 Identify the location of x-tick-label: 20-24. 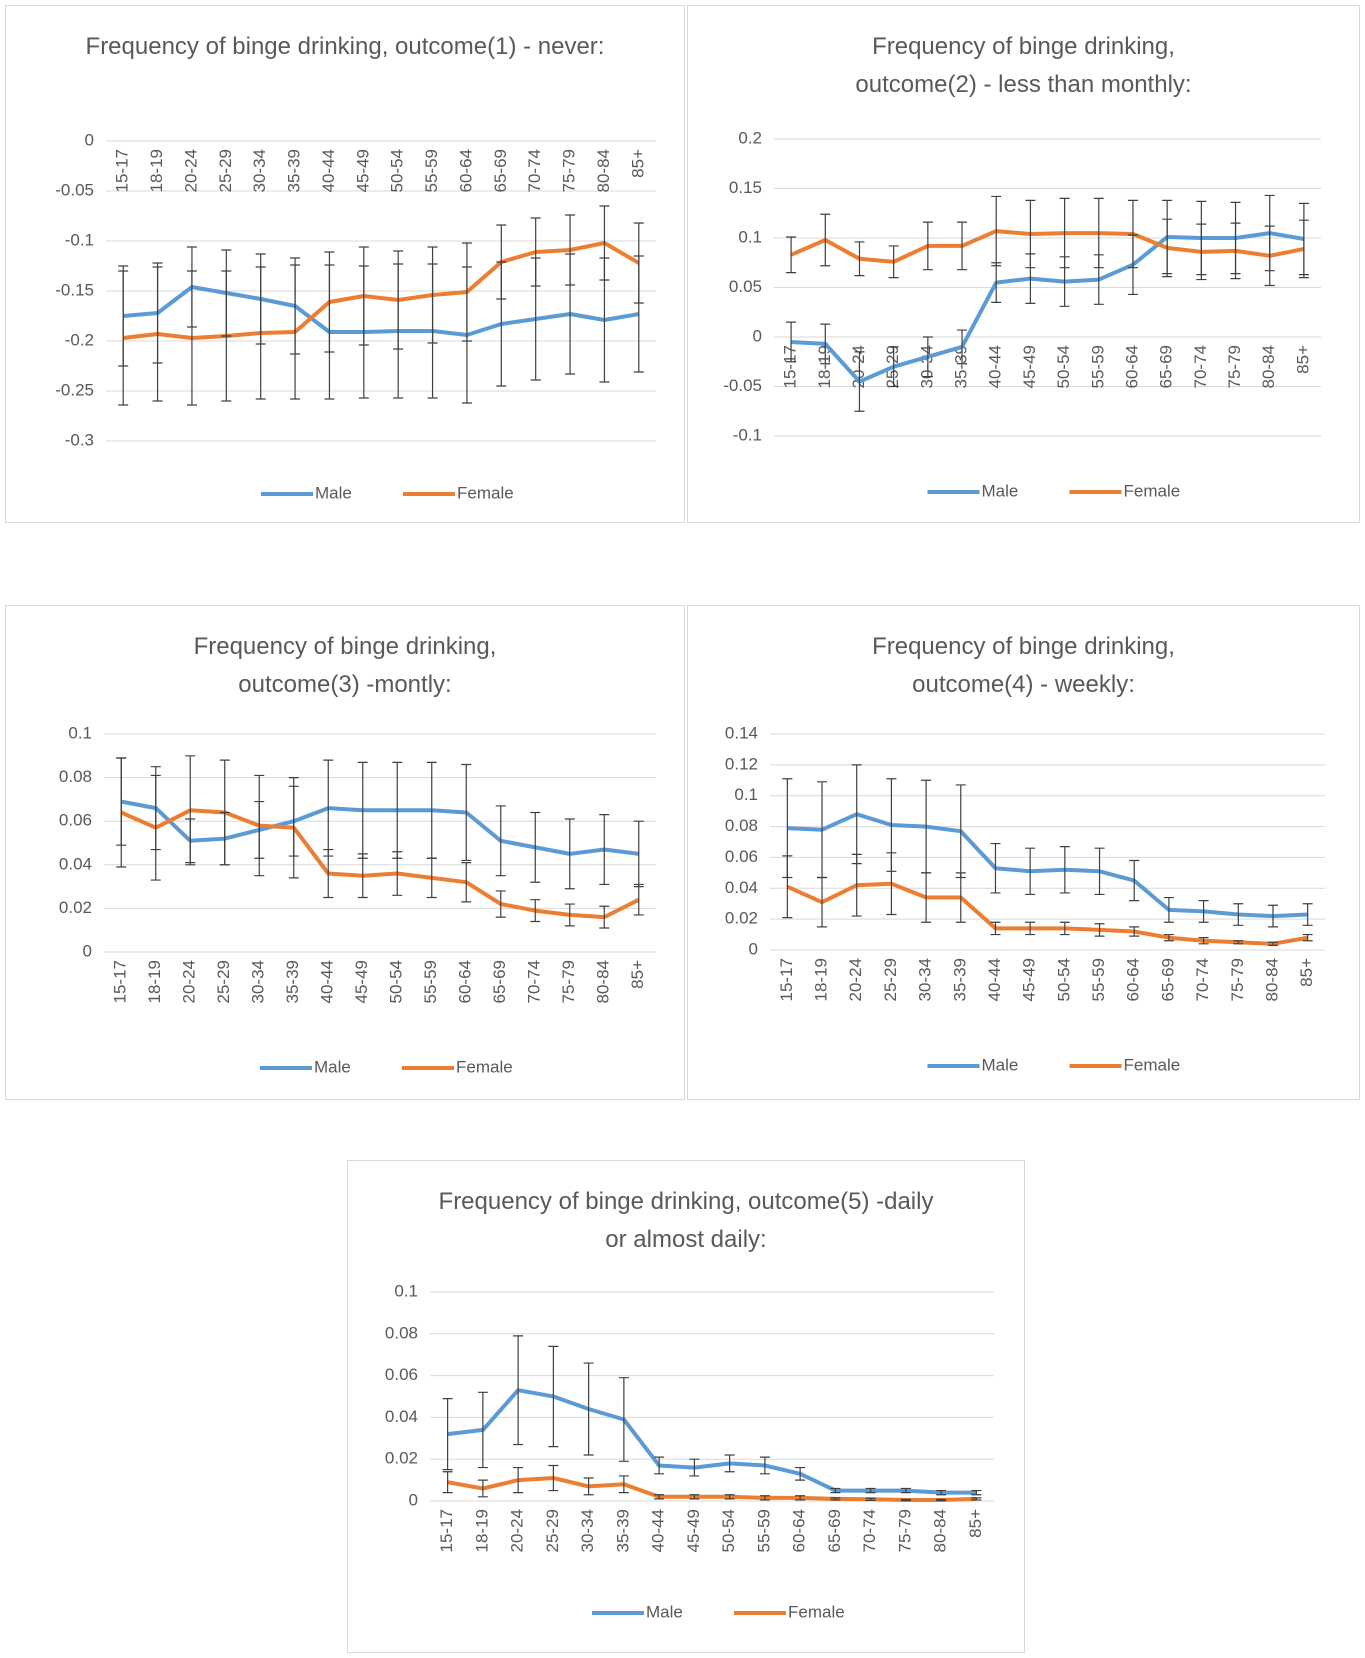
(190, 170).